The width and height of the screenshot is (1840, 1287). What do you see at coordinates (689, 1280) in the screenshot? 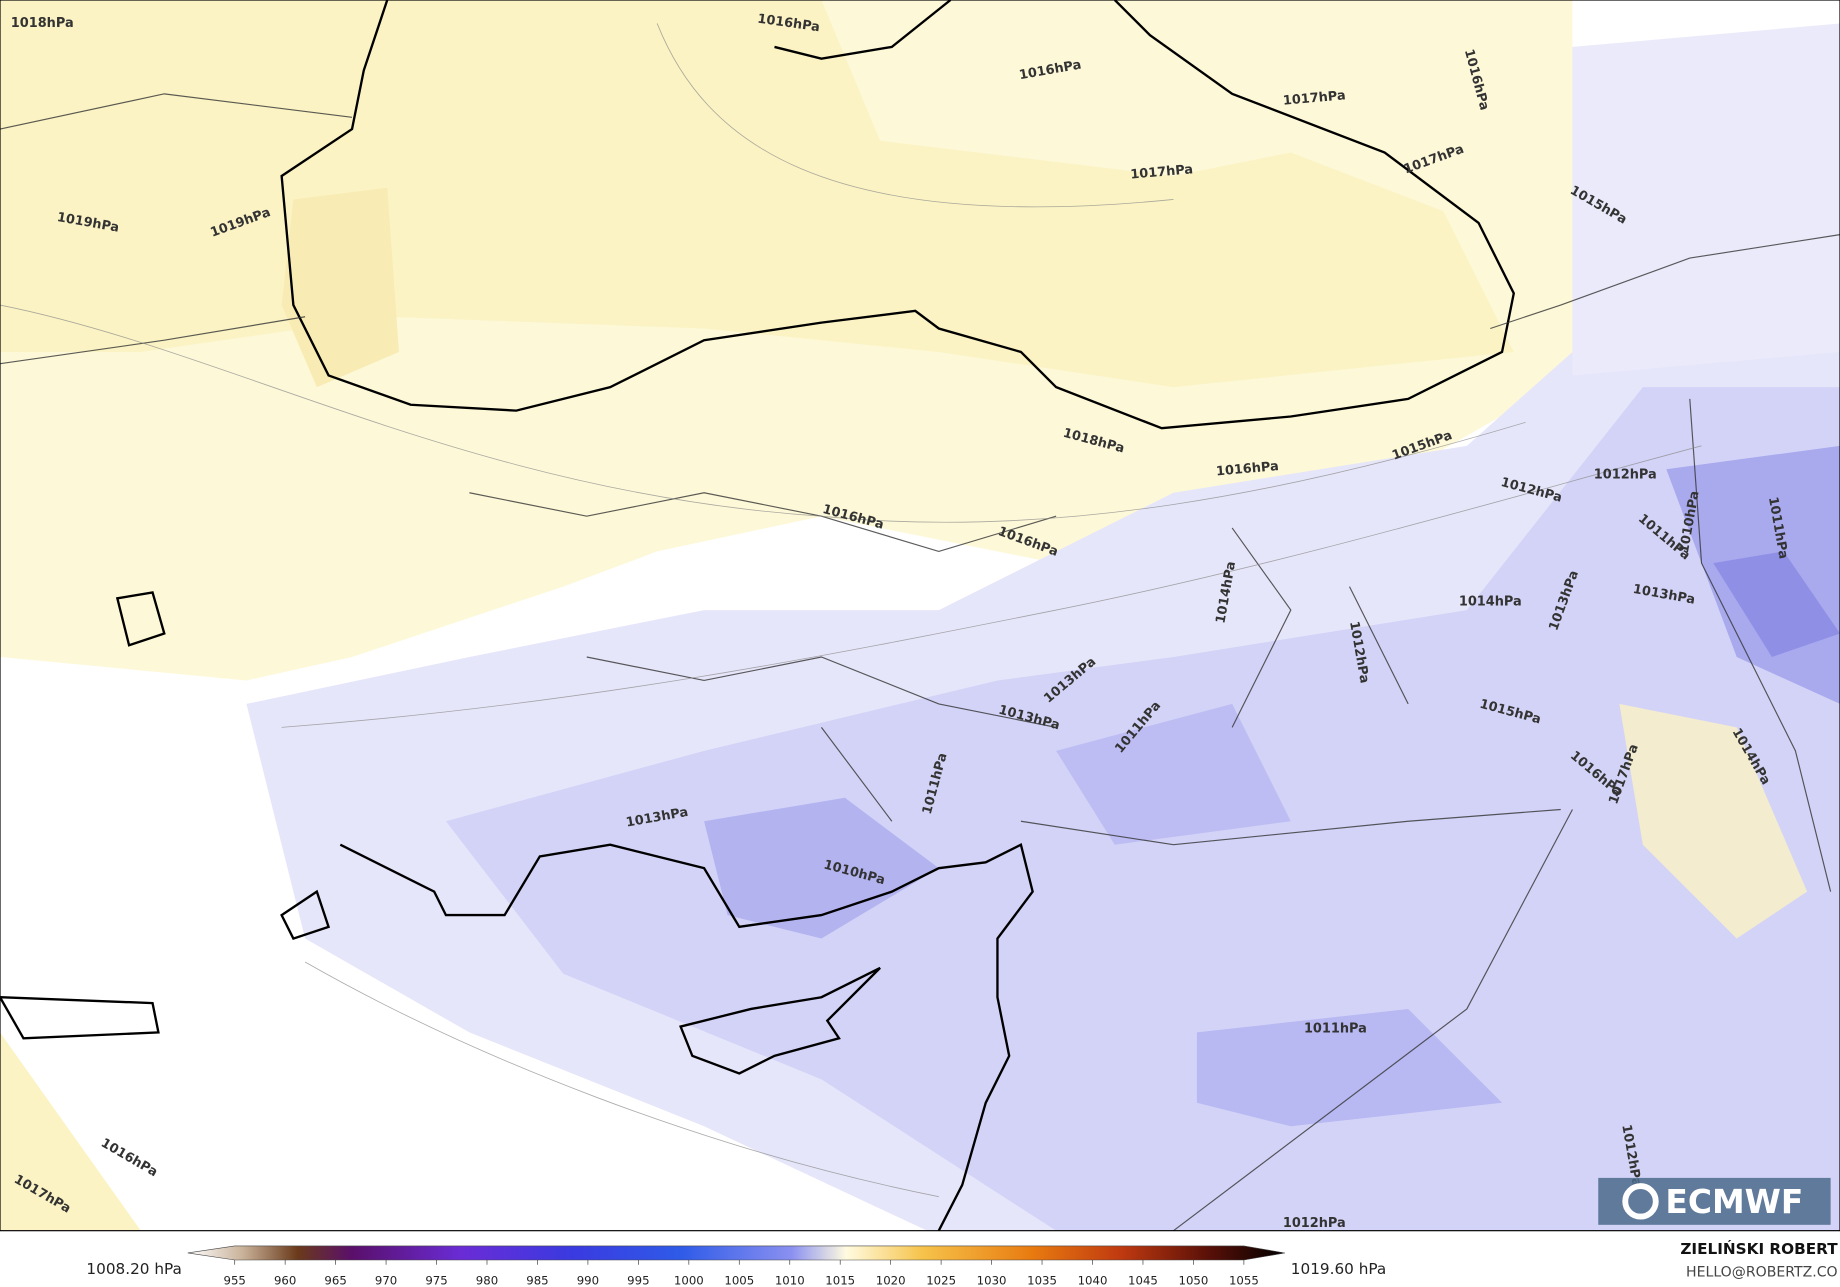
I see `colorbar-tick-label: 1000` at bounding box center [689, 1280].